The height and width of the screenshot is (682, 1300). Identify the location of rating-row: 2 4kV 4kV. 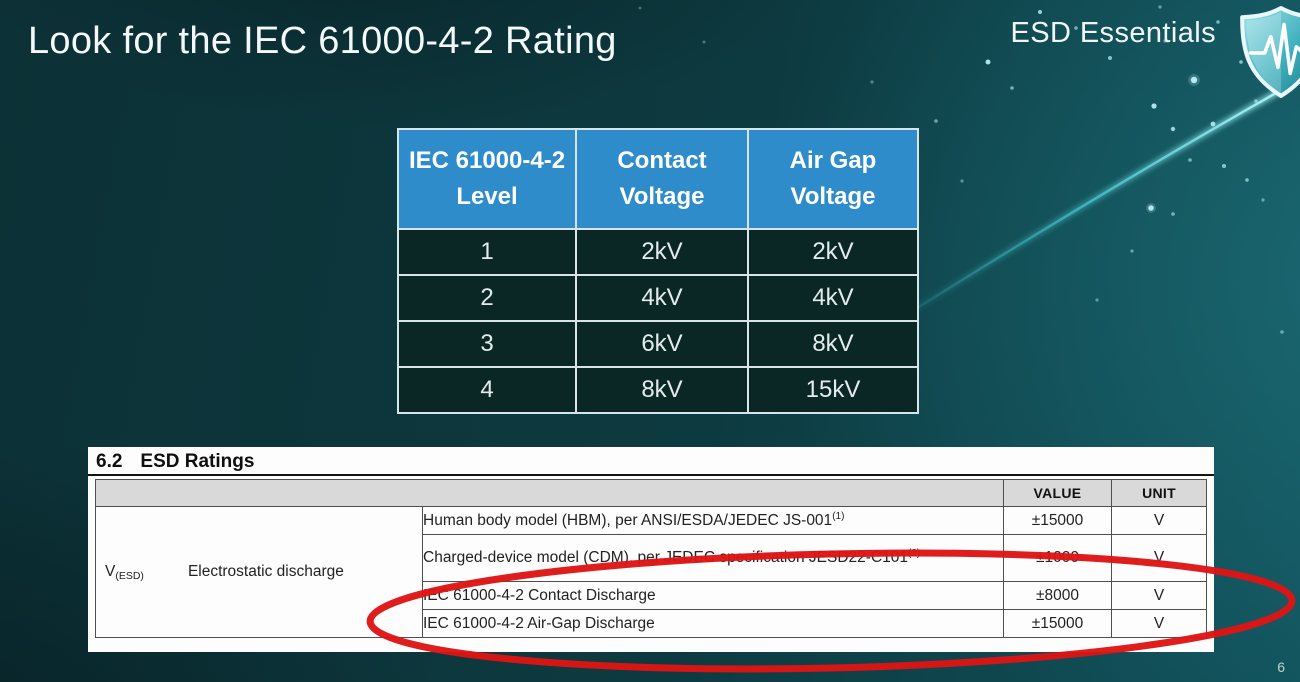
(658, 298).